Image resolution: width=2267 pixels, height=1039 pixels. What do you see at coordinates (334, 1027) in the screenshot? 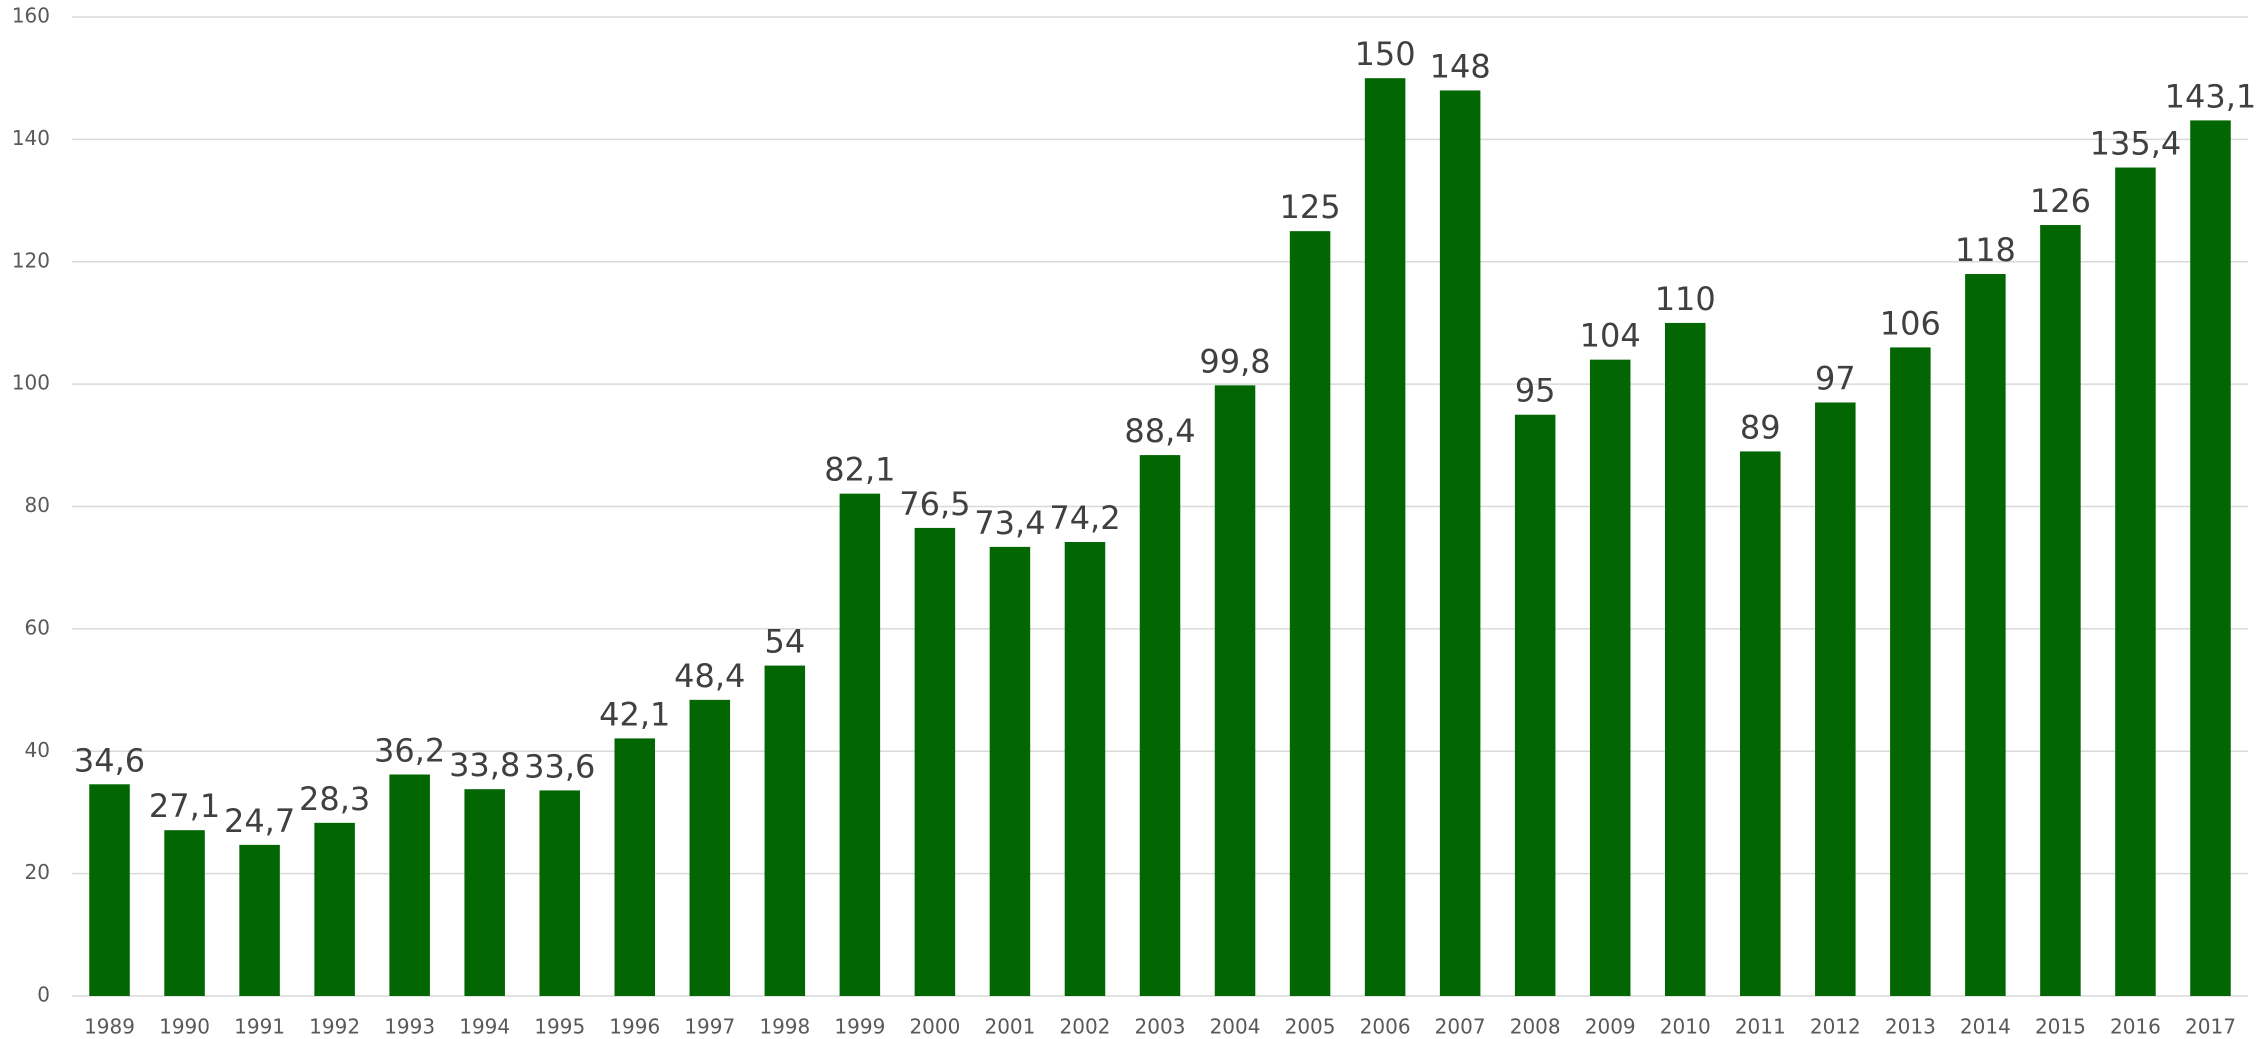
I see `x-tick-label: 1992` at bounding box center [334, 1027].